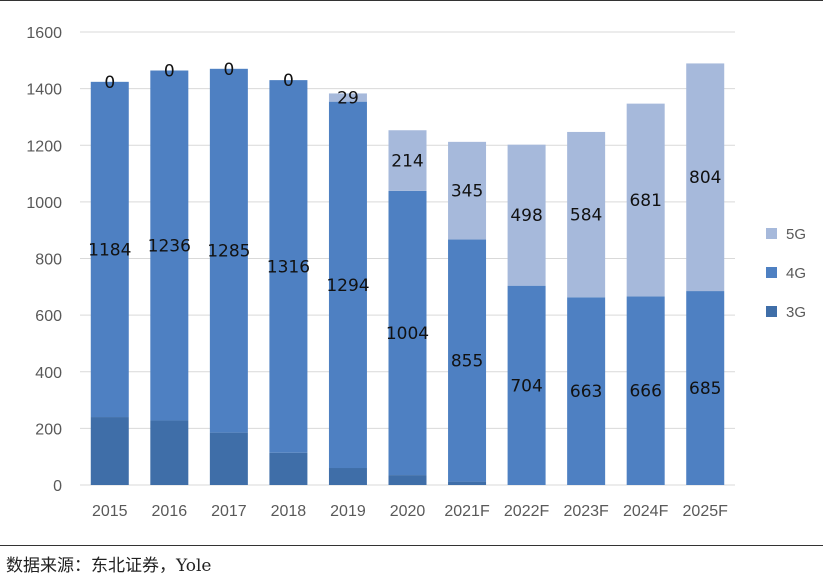 Image resolution: width=823 pixels, height=580 pixels. I want to click on x-tick-label: 2015, so click(110, 511).